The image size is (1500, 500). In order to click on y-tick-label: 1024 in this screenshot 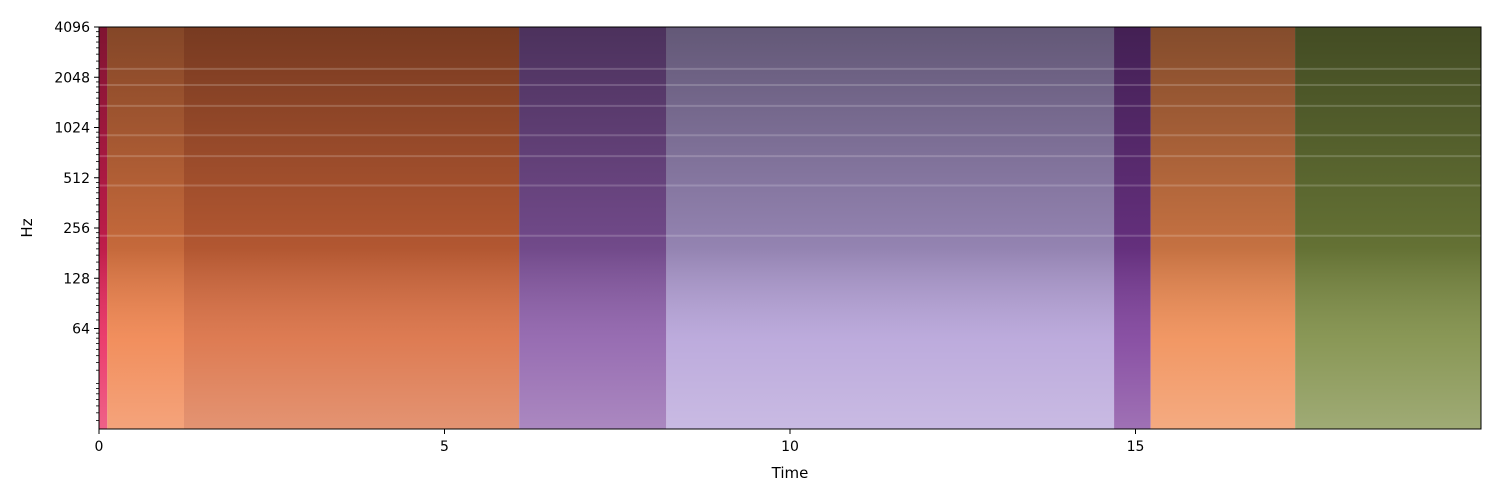, I will do `click(72, 129)`.